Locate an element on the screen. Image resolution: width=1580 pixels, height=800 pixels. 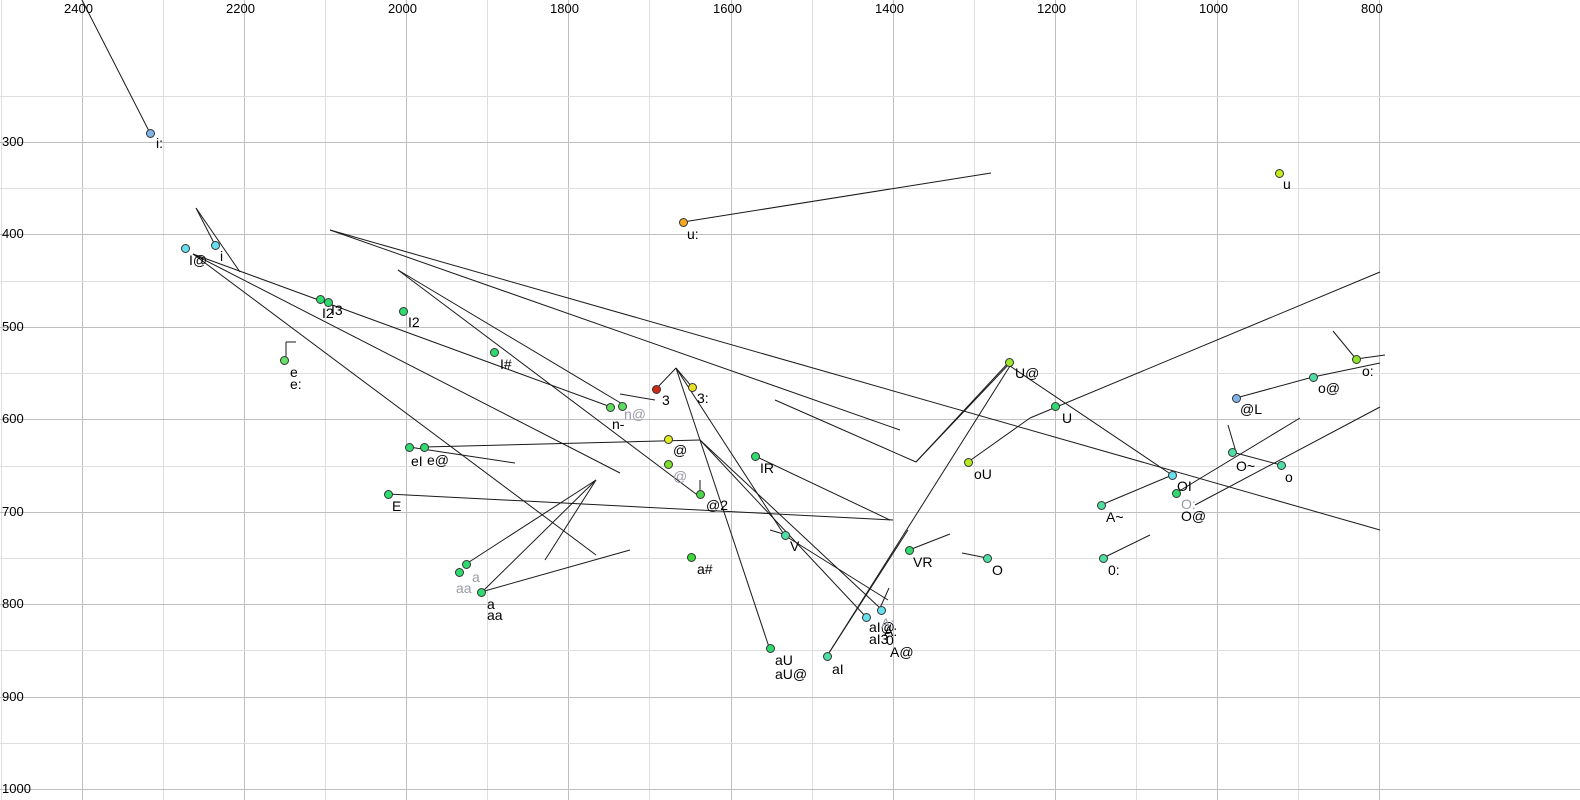
data-point-label: aI@ is located at coordinates (882, 627).